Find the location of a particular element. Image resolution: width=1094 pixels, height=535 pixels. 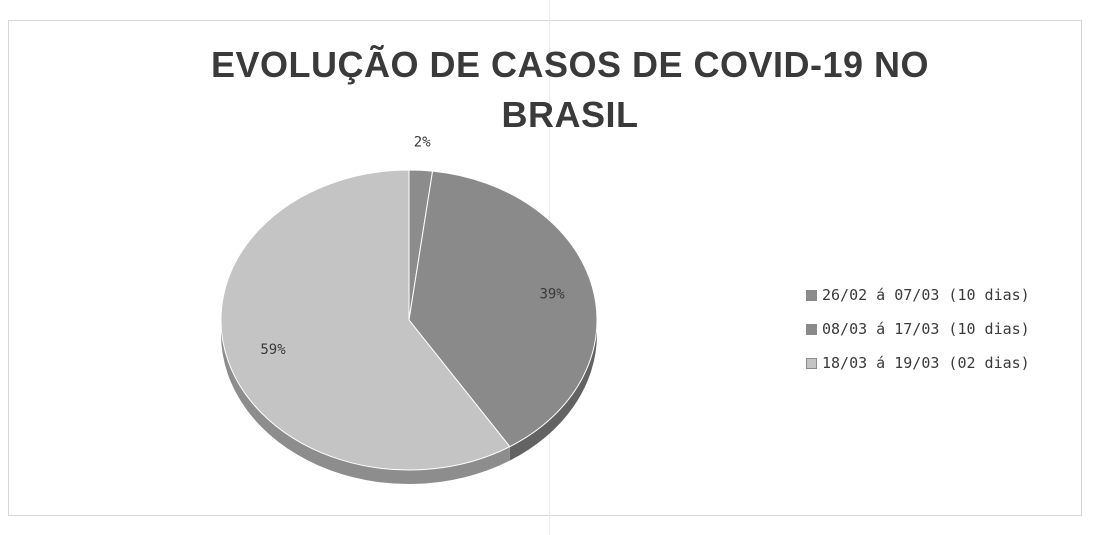

pie-slice is located at coordinates (503, 309).